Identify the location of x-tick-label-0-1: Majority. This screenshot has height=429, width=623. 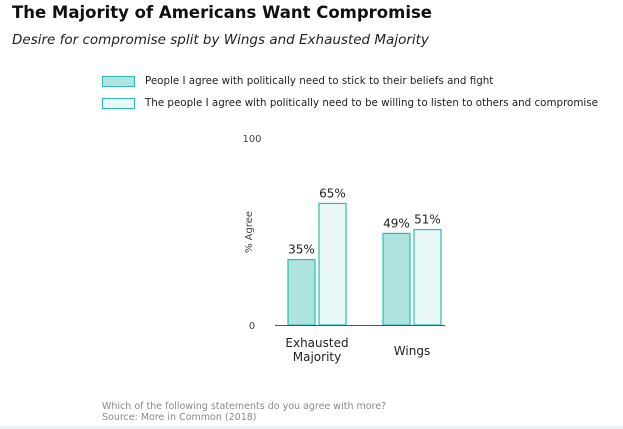
(317, 357).